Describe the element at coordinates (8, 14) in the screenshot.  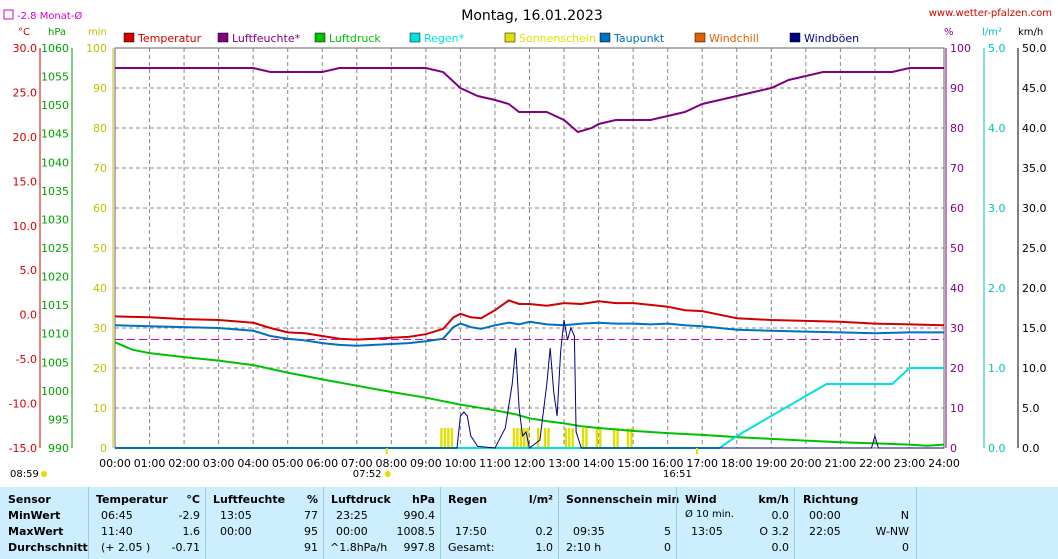
I see `month-avg-marker` at that location.